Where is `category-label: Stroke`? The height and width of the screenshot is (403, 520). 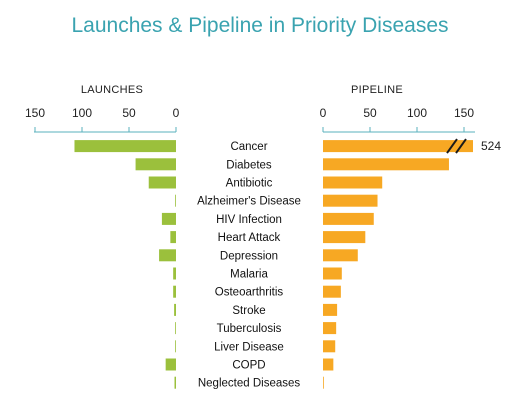 category-label: Stroke is located at coordinates (248, 311).